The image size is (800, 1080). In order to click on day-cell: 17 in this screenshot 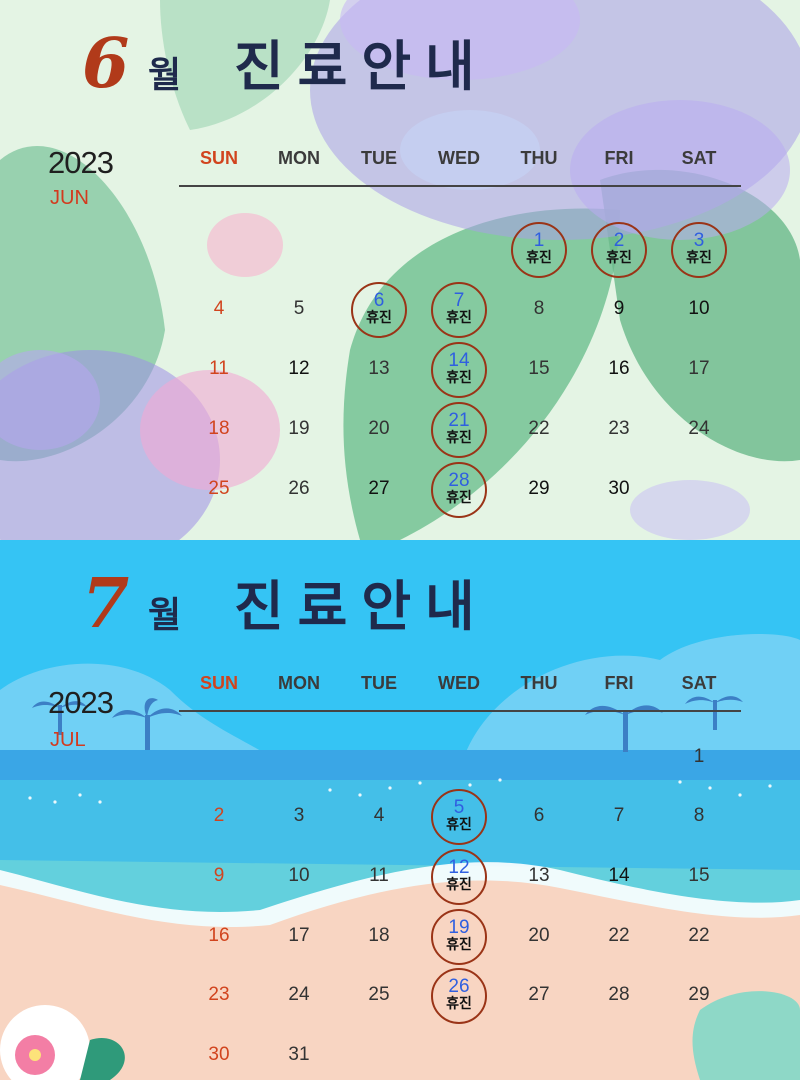, I will do `click(299, 937)`.